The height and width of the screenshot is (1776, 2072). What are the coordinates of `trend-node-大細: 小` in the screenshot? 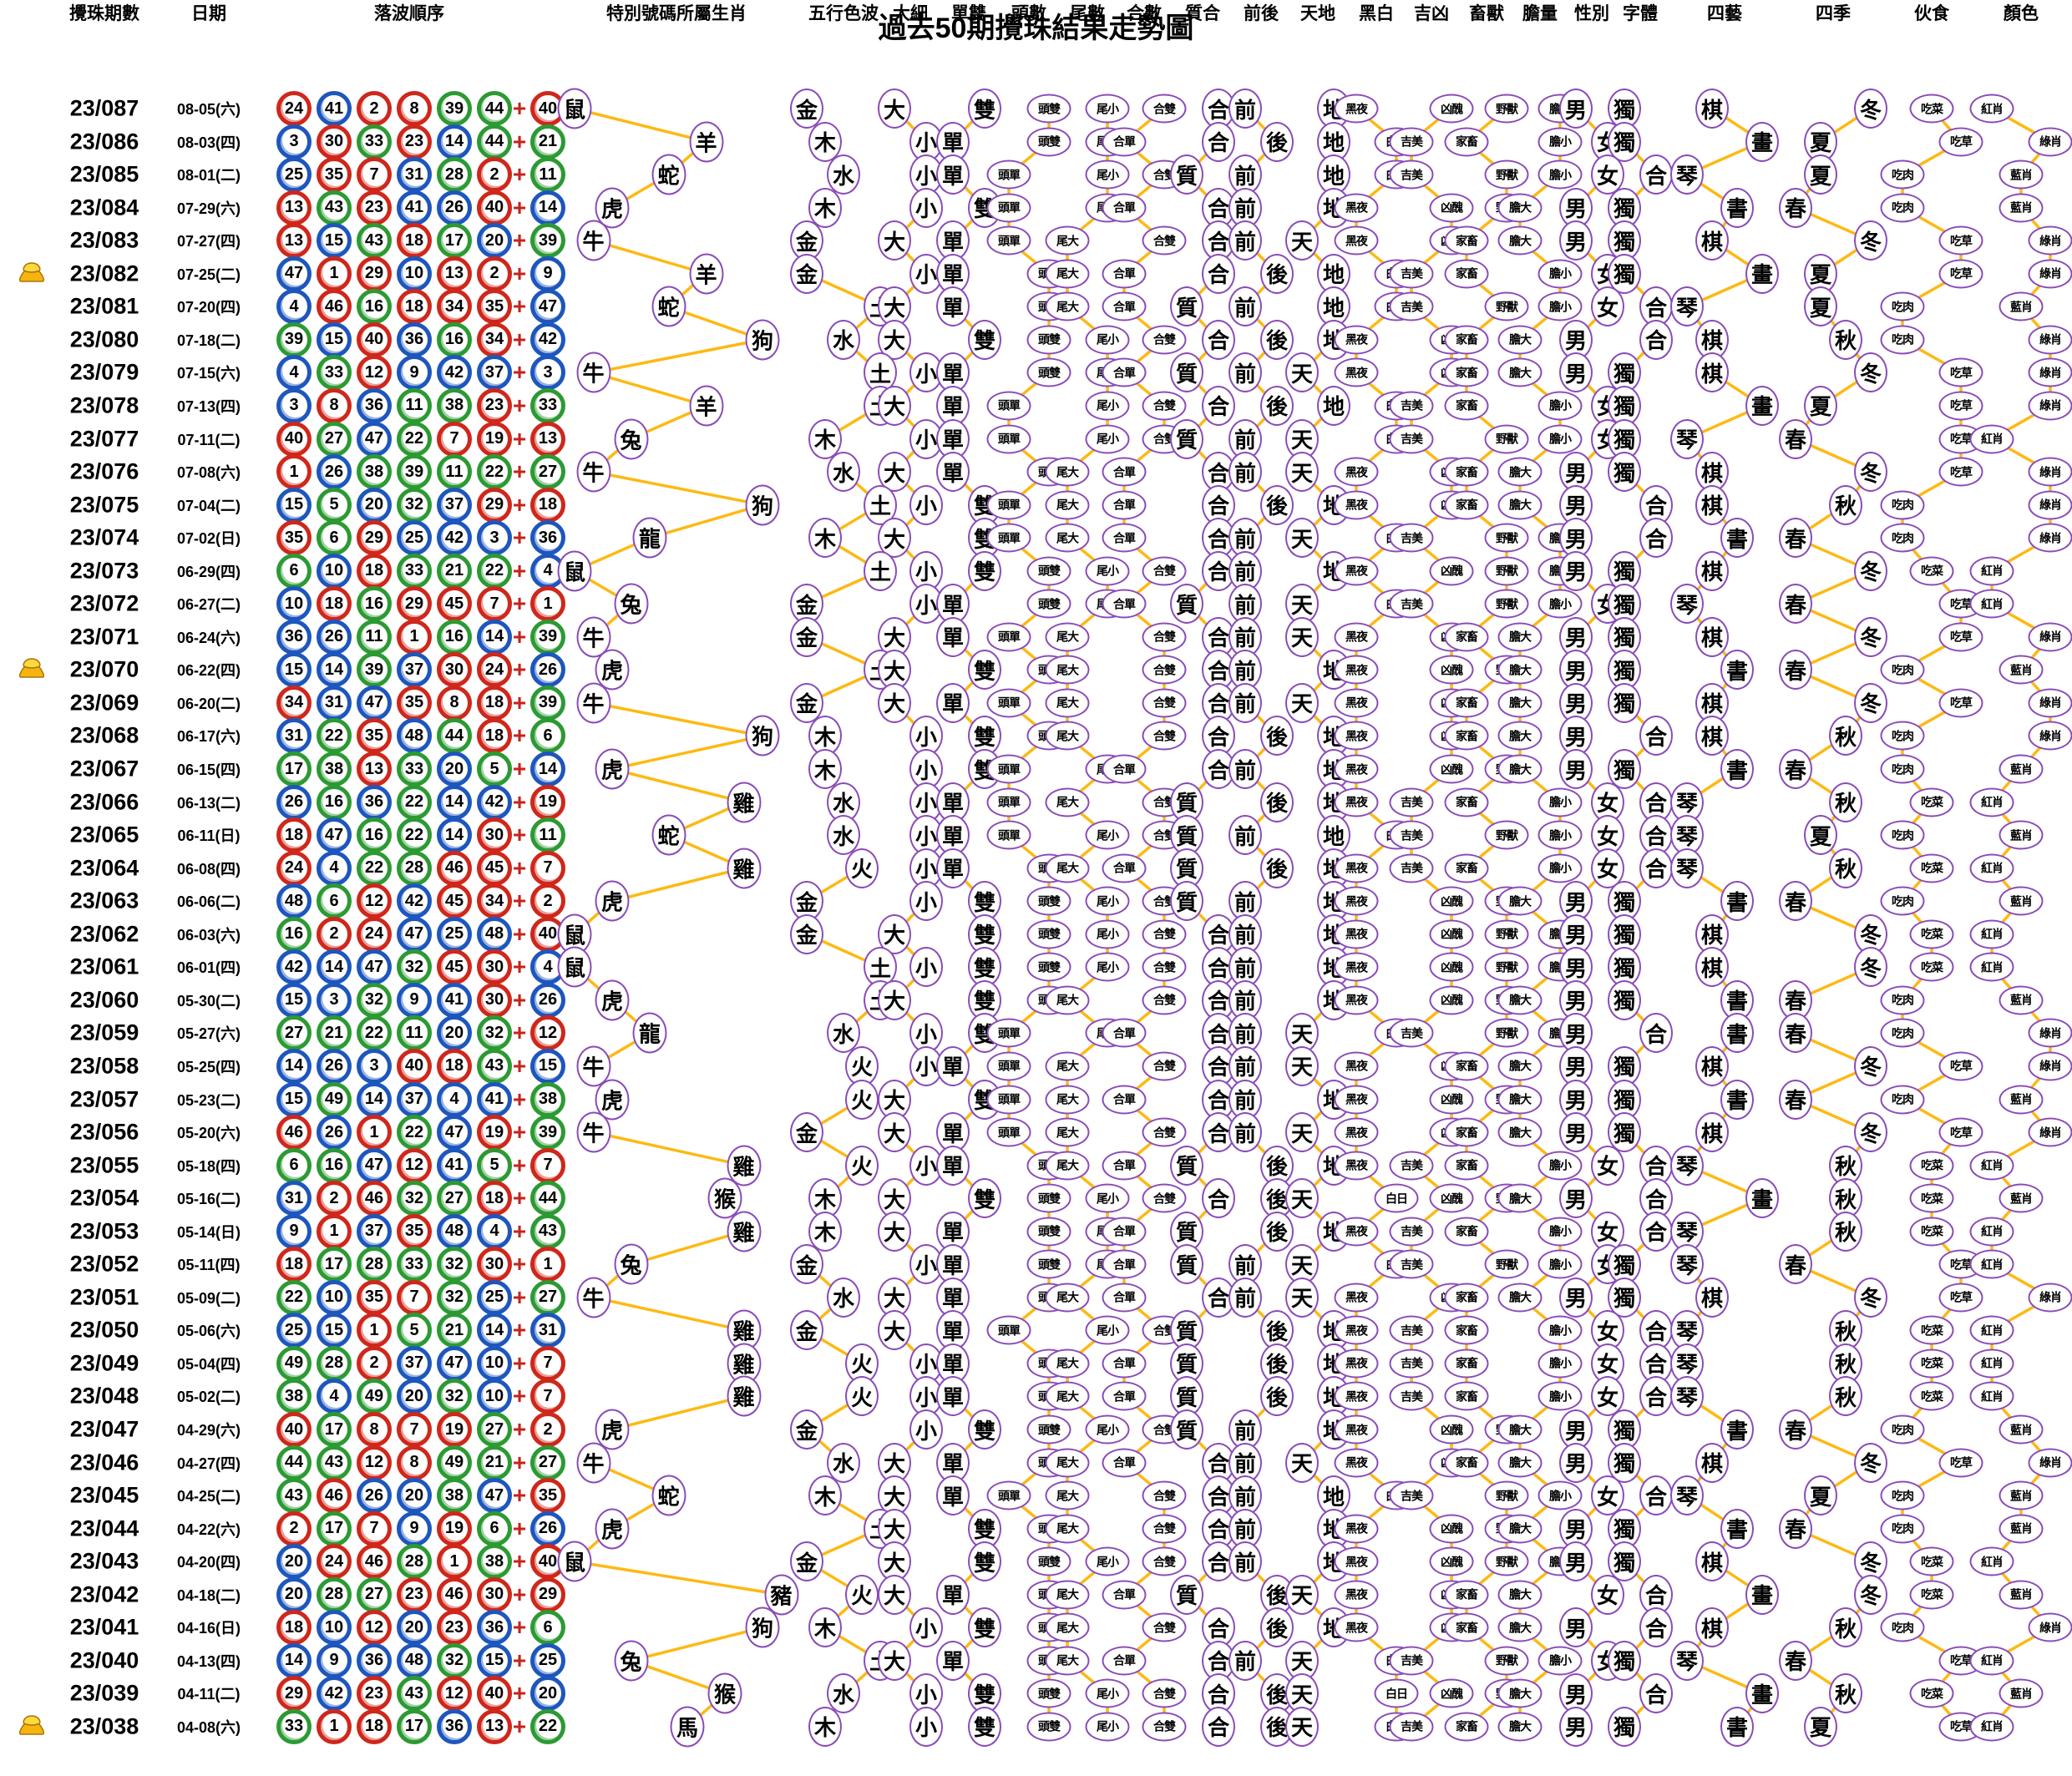 It's located at (926, 207).